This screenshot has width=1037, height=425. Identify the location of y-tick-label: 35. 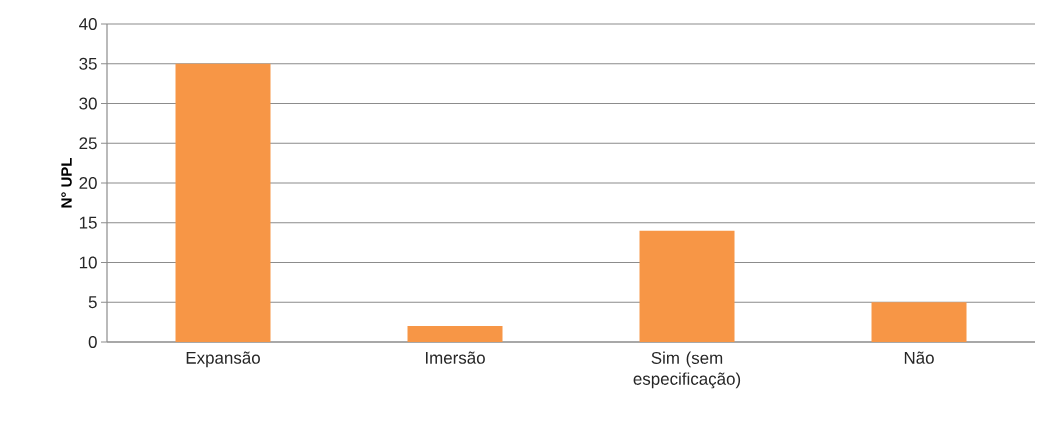
(88, 63).